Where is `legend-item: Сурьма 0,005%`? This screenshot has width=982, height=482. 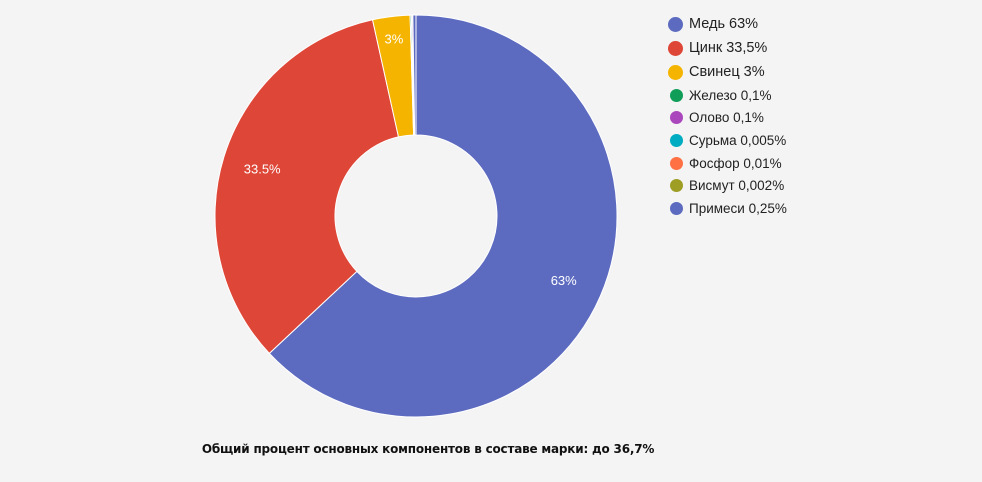
legend-item: Сурьма 0,005% is located at coordinates (727, 140).